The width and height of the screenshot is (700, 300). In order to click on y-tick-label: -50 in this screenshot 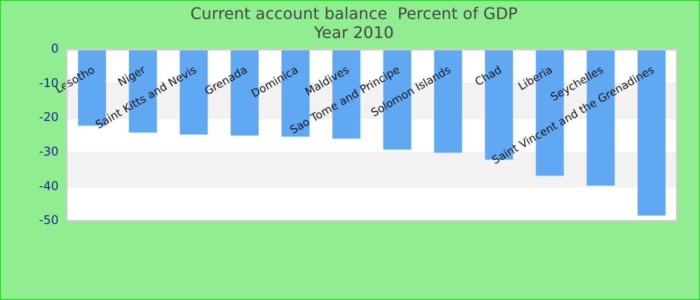, I will do `click(48, 220)`.